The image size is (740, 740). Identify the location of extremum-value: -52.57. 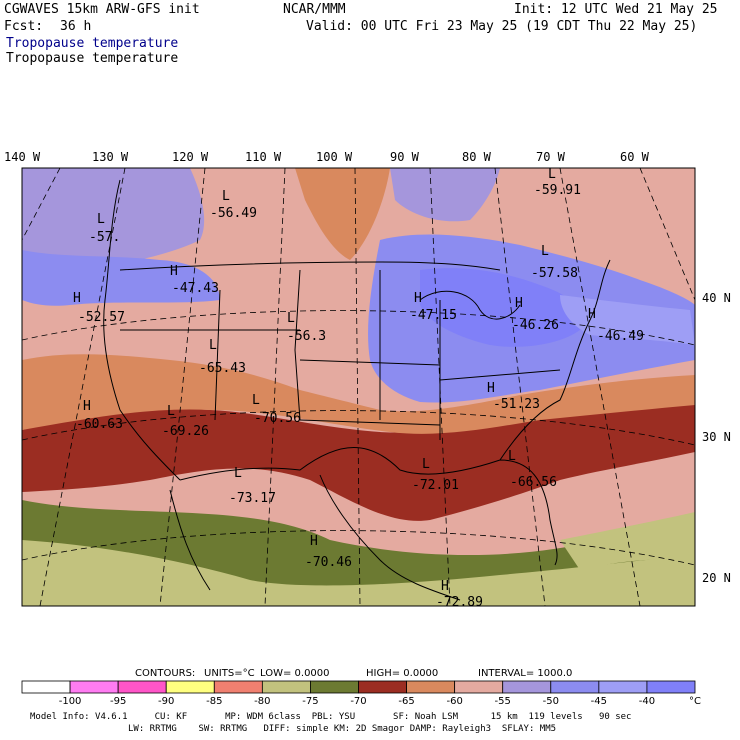
(101, 317).